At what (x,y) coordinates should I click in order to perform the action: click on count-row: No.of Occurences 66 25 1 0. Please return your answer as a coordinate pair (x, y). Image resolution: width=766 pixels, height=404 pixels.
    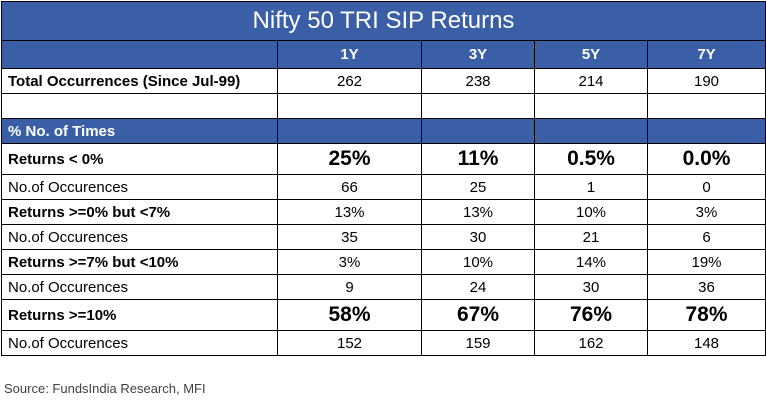
    Looking at the image, I should click on (383, 187).